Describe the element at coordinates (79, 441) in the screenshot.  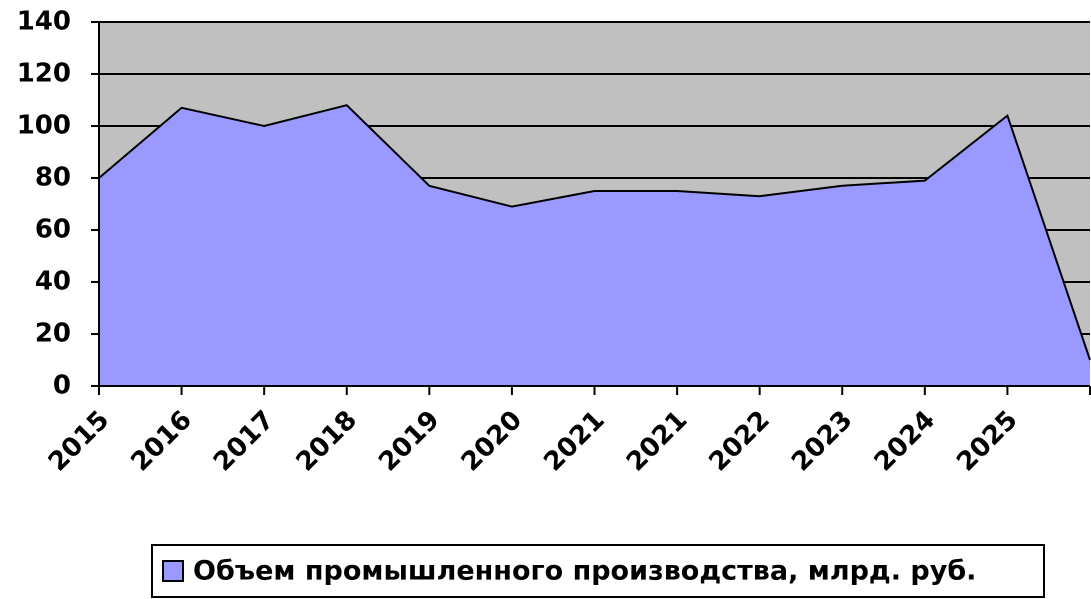
I see `x-tick-label: 2015` at that location.